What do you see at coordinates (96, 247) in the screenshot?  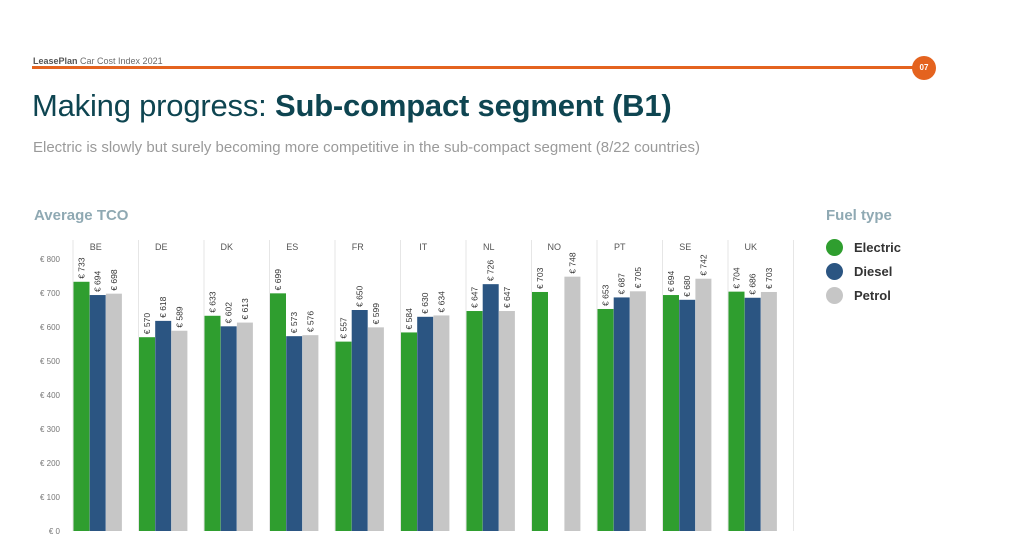 I see `category-label: BE` at bounding box center [96, 247].